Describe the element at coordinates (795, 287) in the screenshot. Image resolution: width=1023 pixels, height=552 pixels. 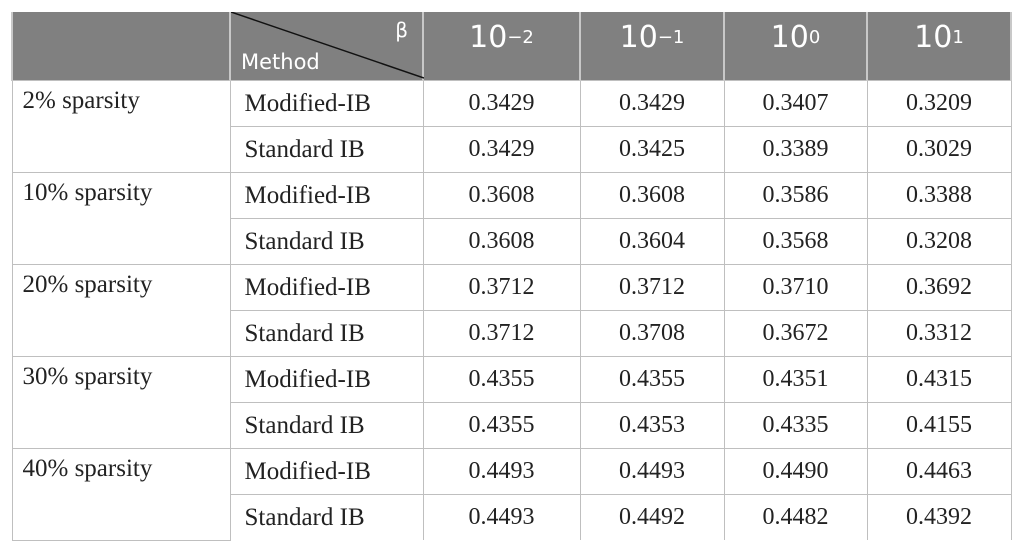
I see `value-cell: 0.3710` at that location.